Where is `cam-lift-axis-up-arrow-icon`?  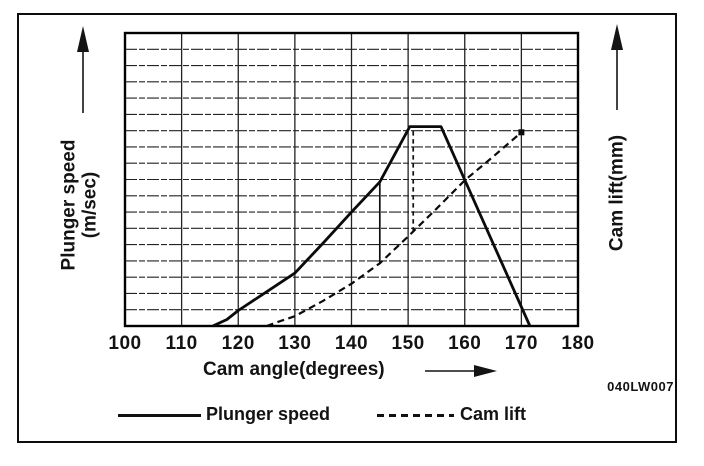
cam-lift-axis-up-arrow-icon is located at coordinates (617, 67).